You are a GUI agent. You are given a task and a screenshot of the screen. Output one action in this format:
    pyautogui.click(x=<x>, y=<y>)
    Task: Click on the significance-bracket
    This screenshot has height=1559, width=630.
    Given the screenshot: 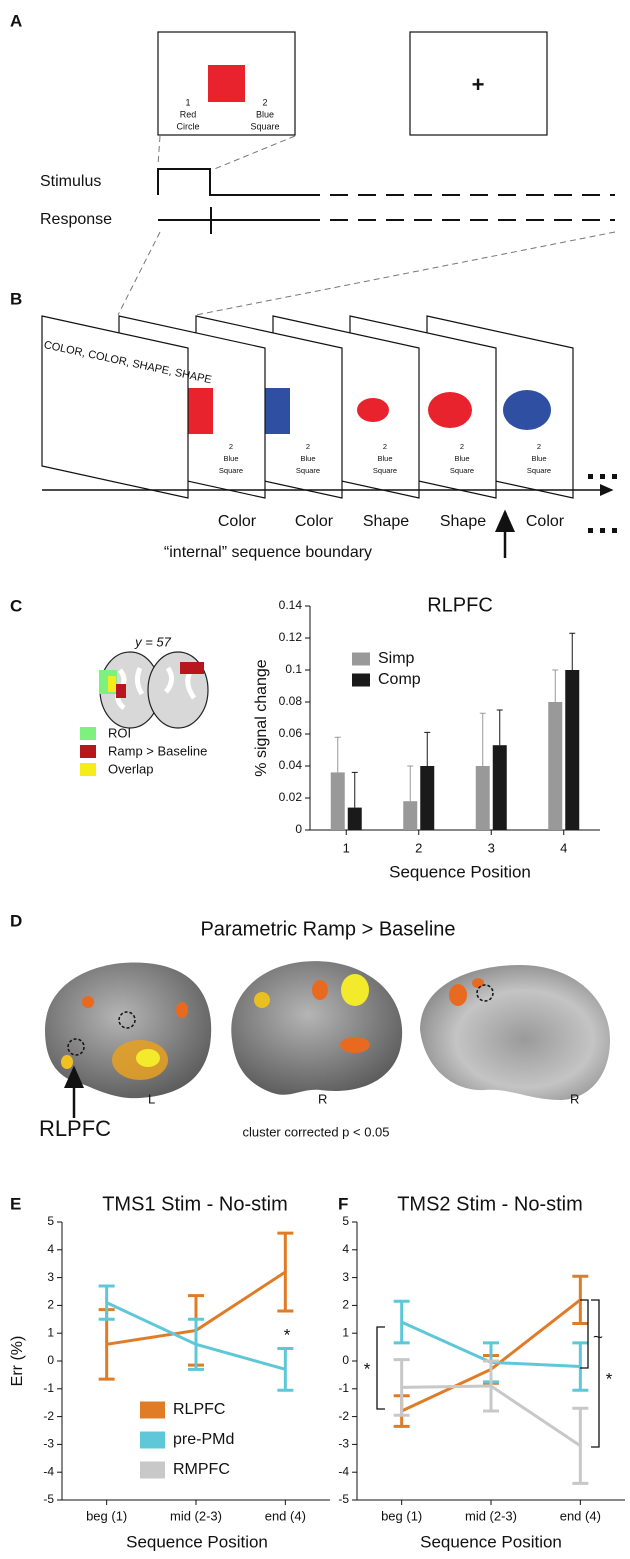 What is the action you would take?
    pyautogui.click(x=595, y=1373)
    